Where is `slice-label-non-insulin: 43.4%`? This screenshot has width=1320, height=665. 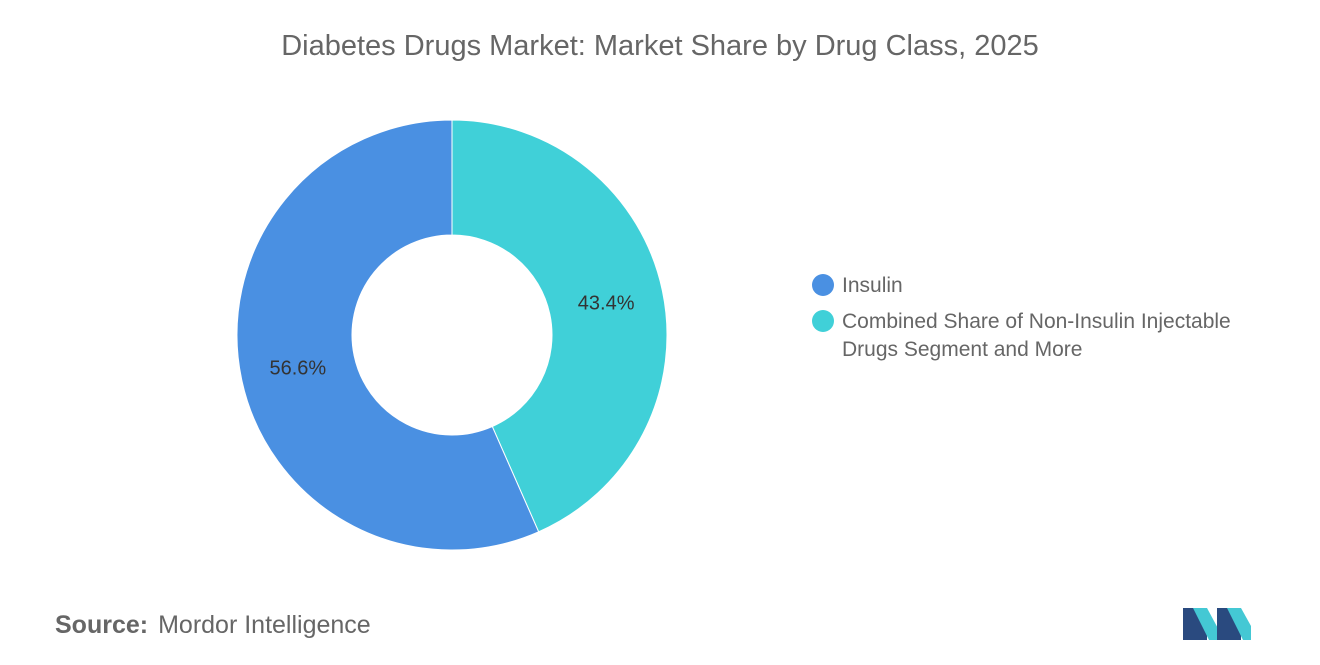 slice-label-non-insulin: 43.4% is located at coordinates (606, 304).